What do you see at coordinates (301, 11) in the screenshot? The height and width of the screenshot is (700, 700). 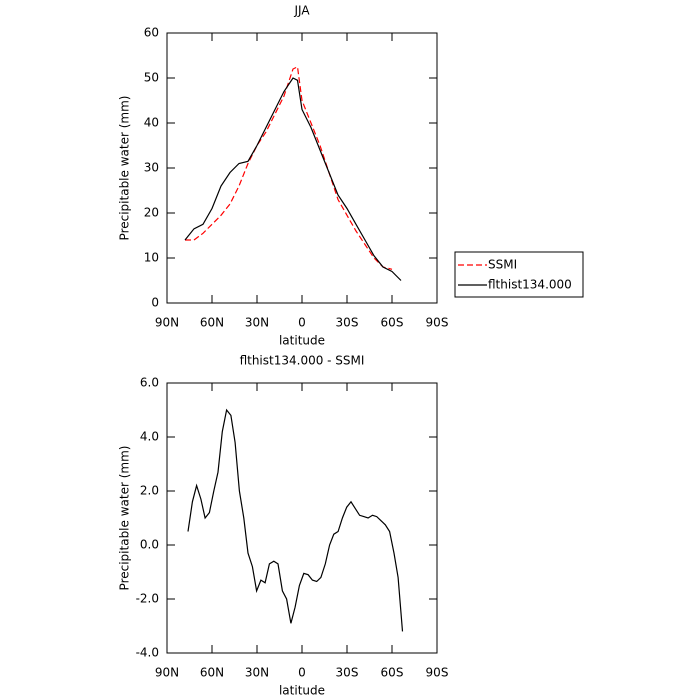 I see `chart-title: JJA` at bounding box center [301, 11].